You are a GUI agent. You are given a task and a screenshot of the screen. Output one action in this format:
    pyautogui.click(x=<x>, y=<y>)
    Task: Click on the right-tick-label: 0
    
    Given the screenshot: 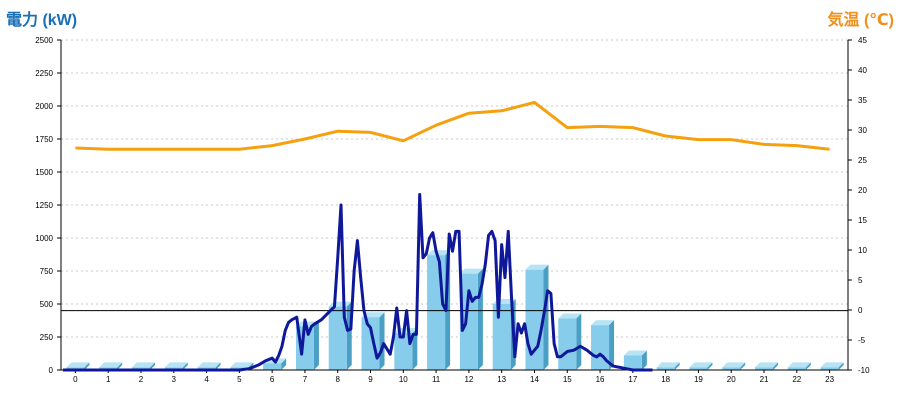 What is the action you would take?
    pyautogui.click(x=860, y=310)
    